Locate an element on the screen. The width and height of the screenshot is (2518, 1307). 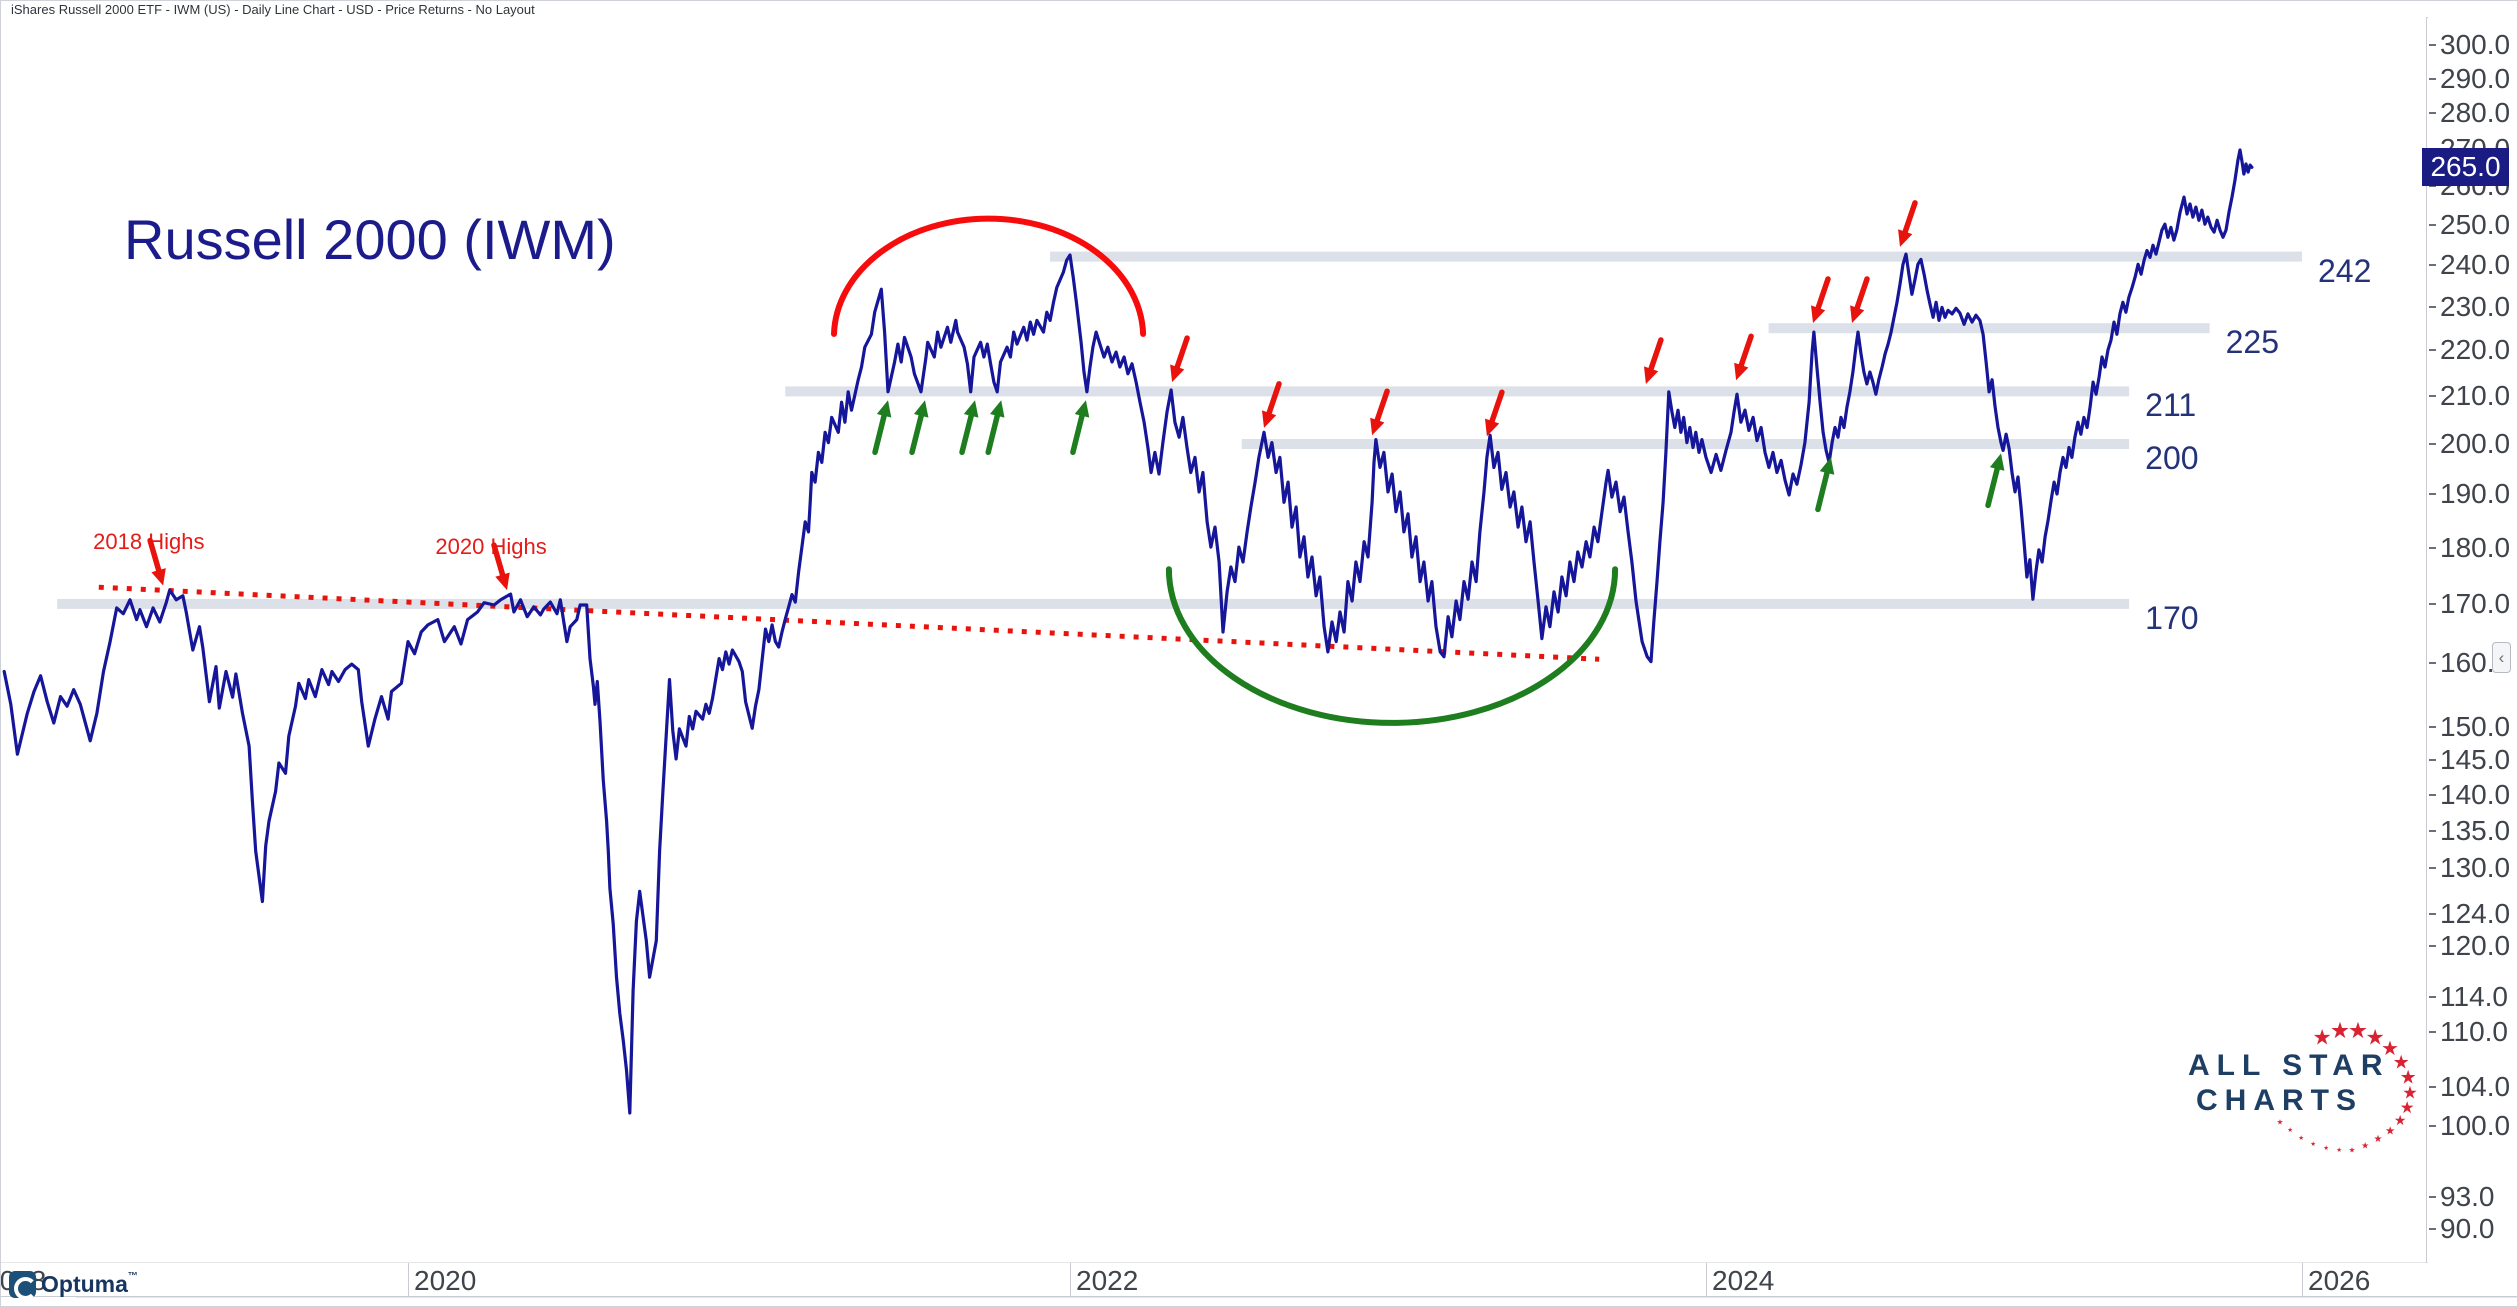
asc-star-icon-14: ★ is located at coordinates (2352, 1150).